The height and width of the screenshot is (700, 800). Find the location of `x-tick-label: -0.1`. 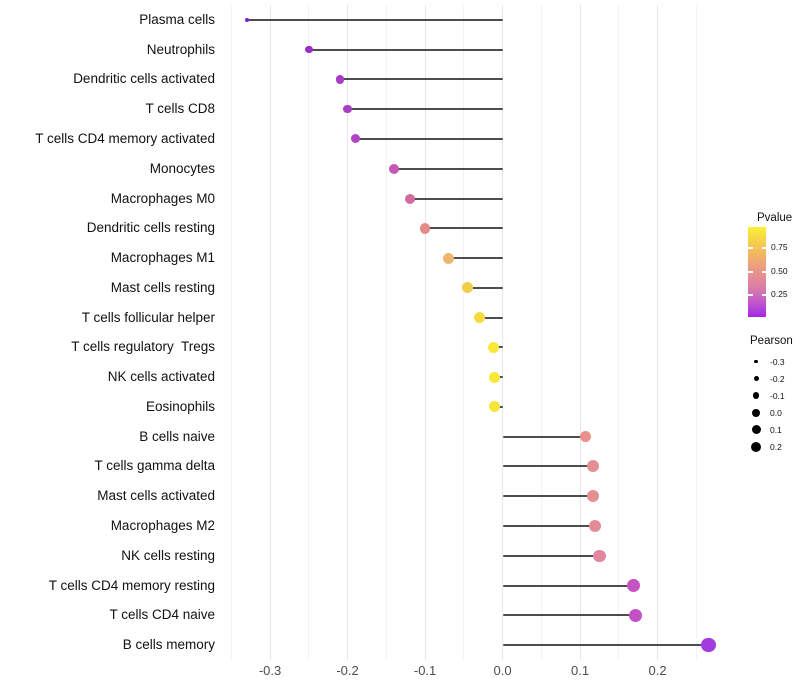

x-tick-label: -0.1 is located at coordinates (425, 670).